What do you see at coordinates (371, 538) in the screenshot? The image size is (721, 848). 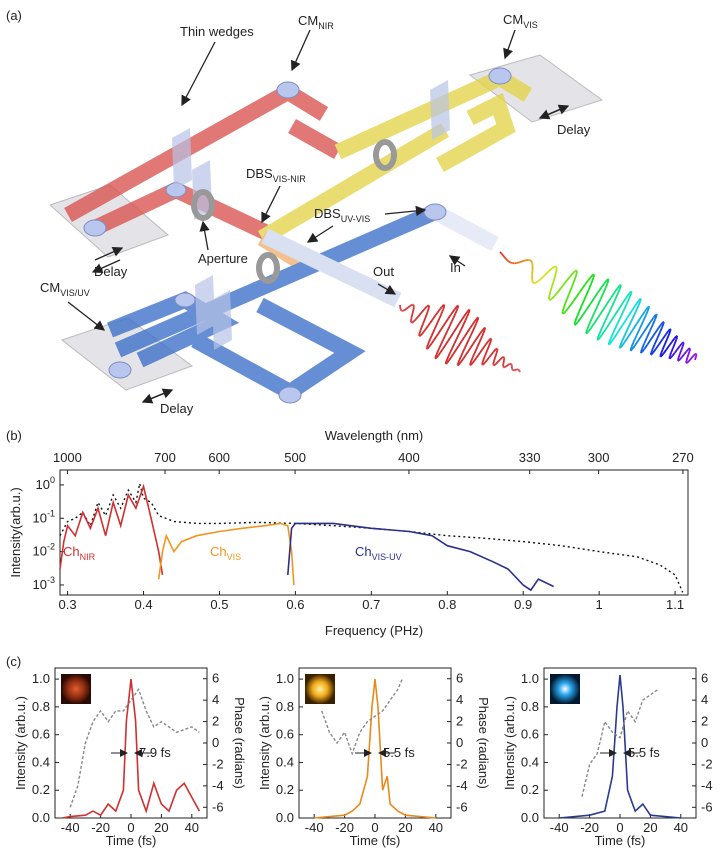 I see `series-line` at bounding box center [371, 538].